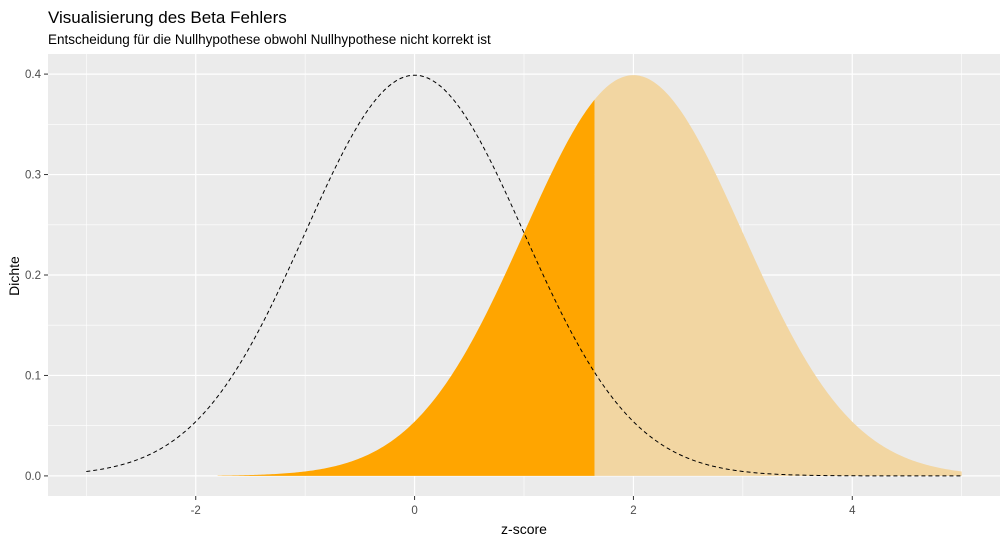  What do you see at coordinates (196, 511) in the screenshot?
I see `x-tick-label: -2` at bounding box center [196, 511].